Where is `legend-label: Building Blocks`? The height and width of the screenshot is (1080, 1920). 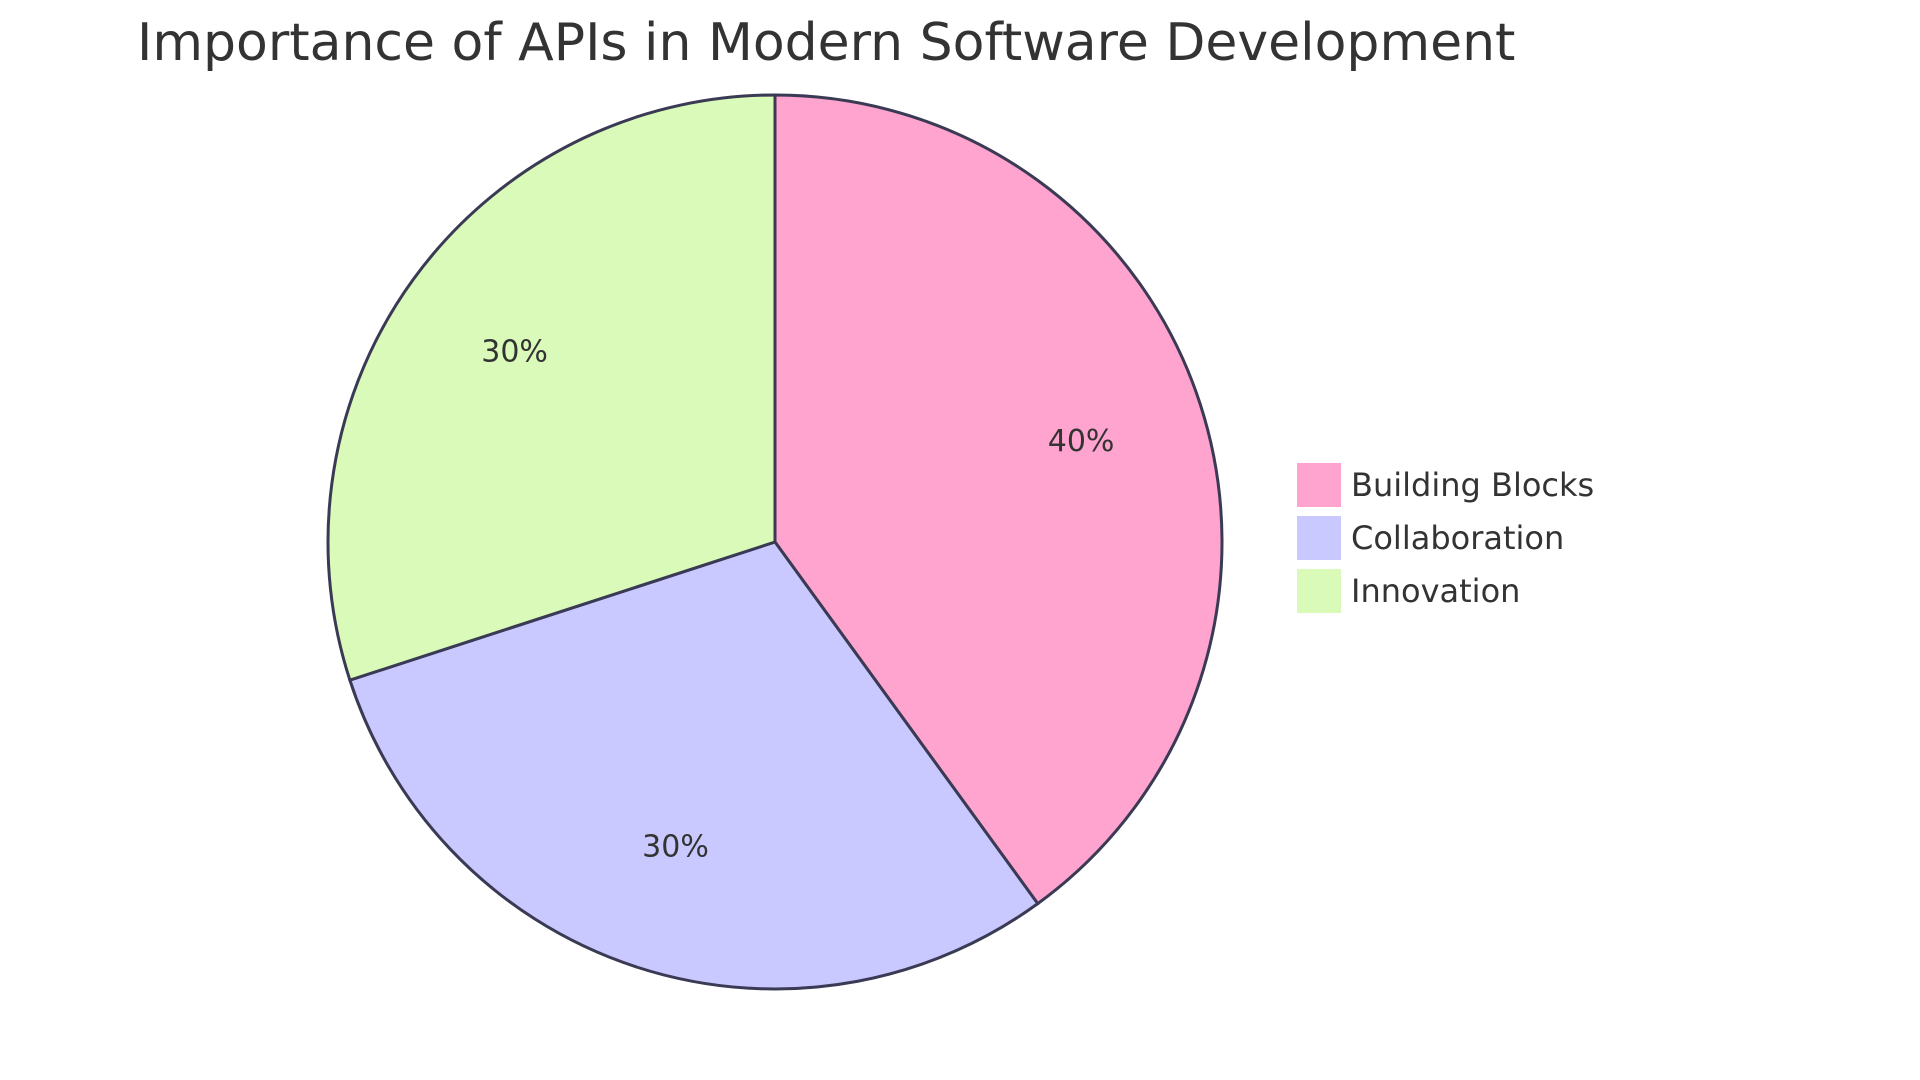 legend-label: Building Blocks is located at coordinates (1472, 485).